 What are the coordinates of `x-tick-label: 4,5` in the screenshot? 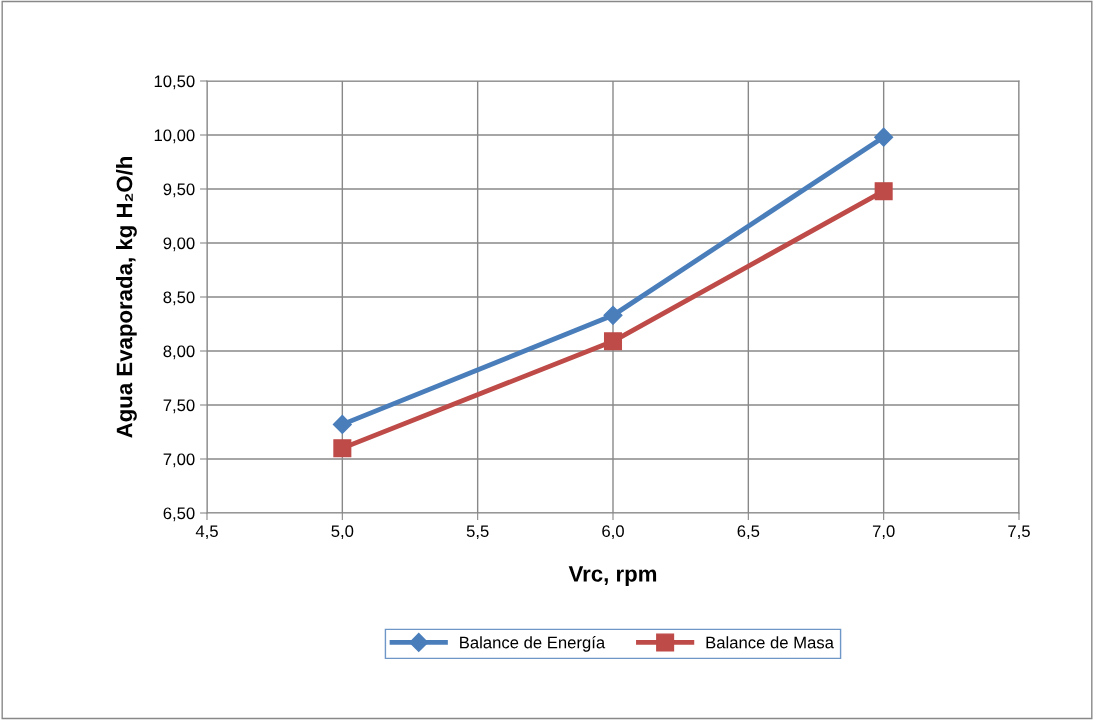 It's located at (206, 532).